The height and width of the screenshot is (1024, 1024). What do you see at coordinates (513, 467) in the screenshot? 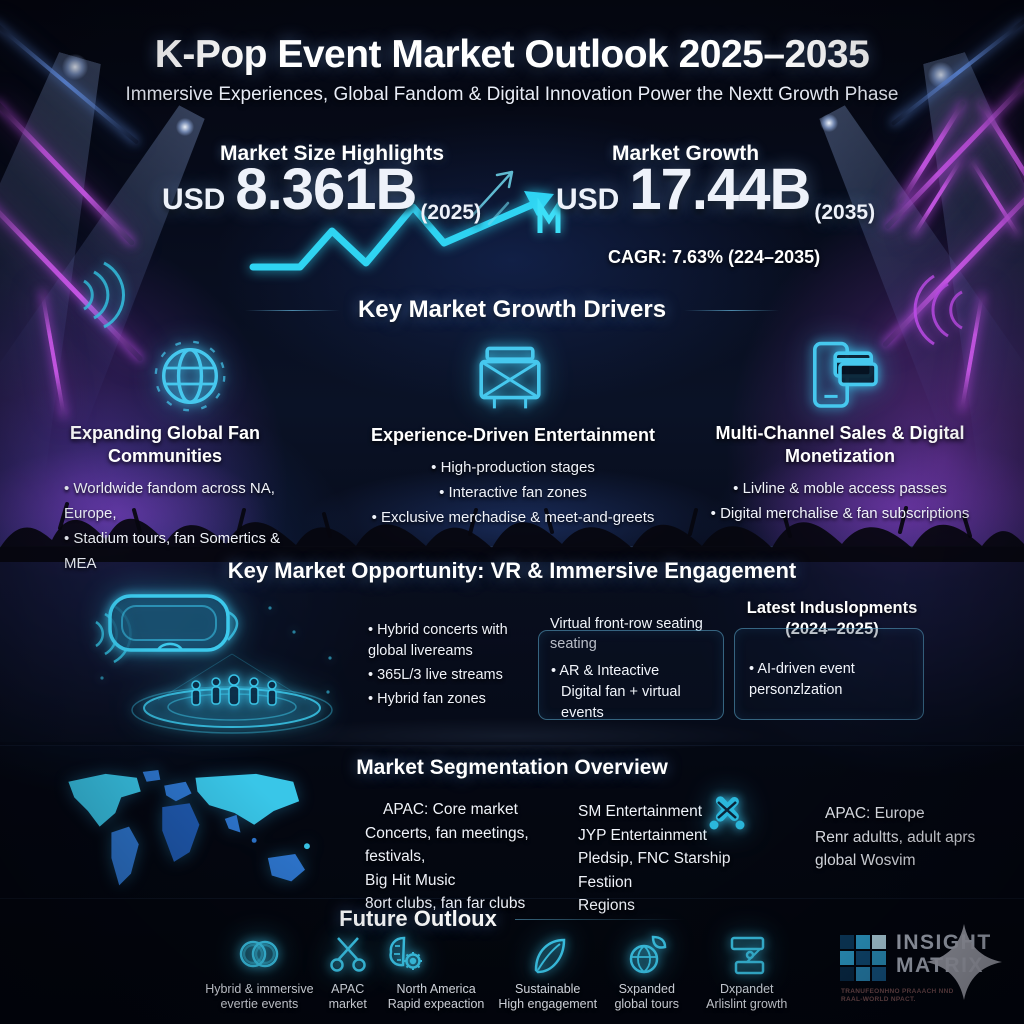
I see `bullet: High-production stages` at bounding box center [513, 467].